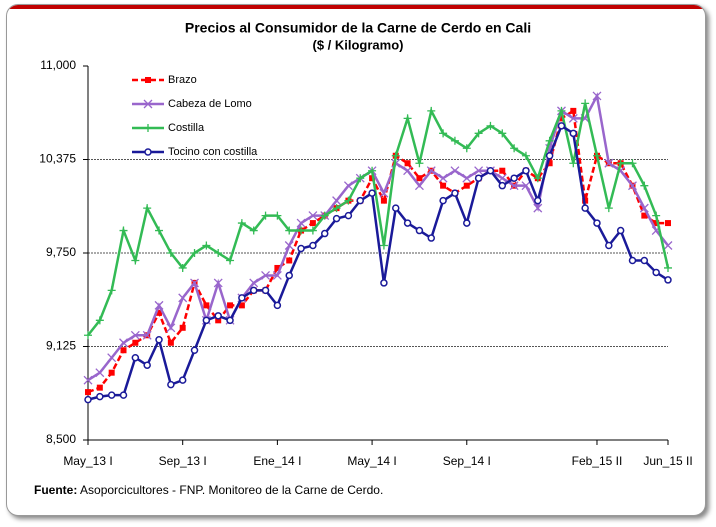  I want to click on legend-label: Tocino con costilla, so click(213, 152).